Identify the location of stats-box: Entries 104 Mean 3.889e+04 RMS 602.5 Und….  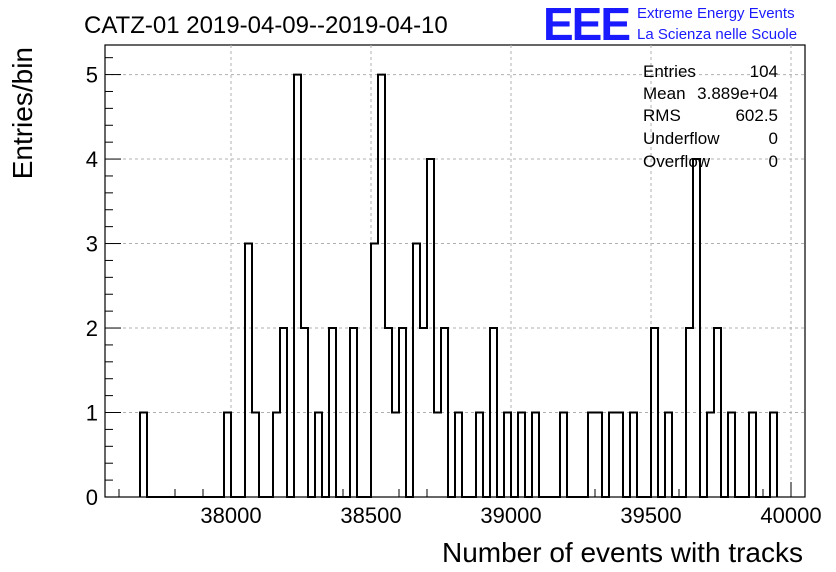
(710, 116).